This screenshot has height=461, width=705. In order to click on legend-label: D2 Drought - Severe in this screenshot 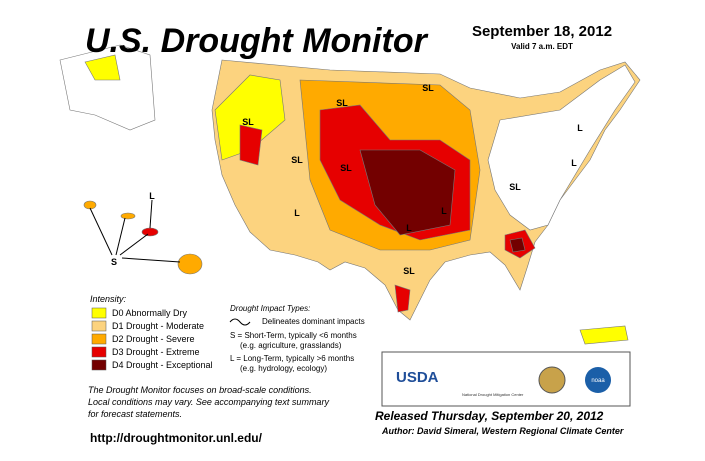, I will do `click(153, 339)`.